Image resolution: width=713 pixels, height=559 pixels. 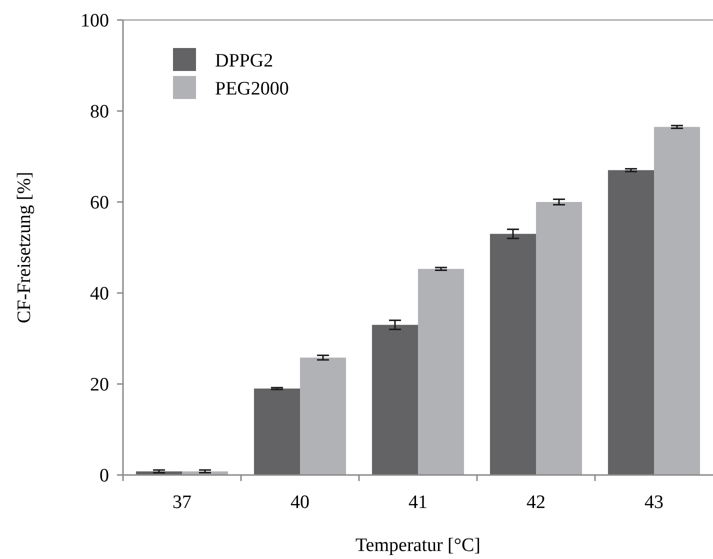 I want to click on y-tick-label: 0, so click(x=104, y=476).